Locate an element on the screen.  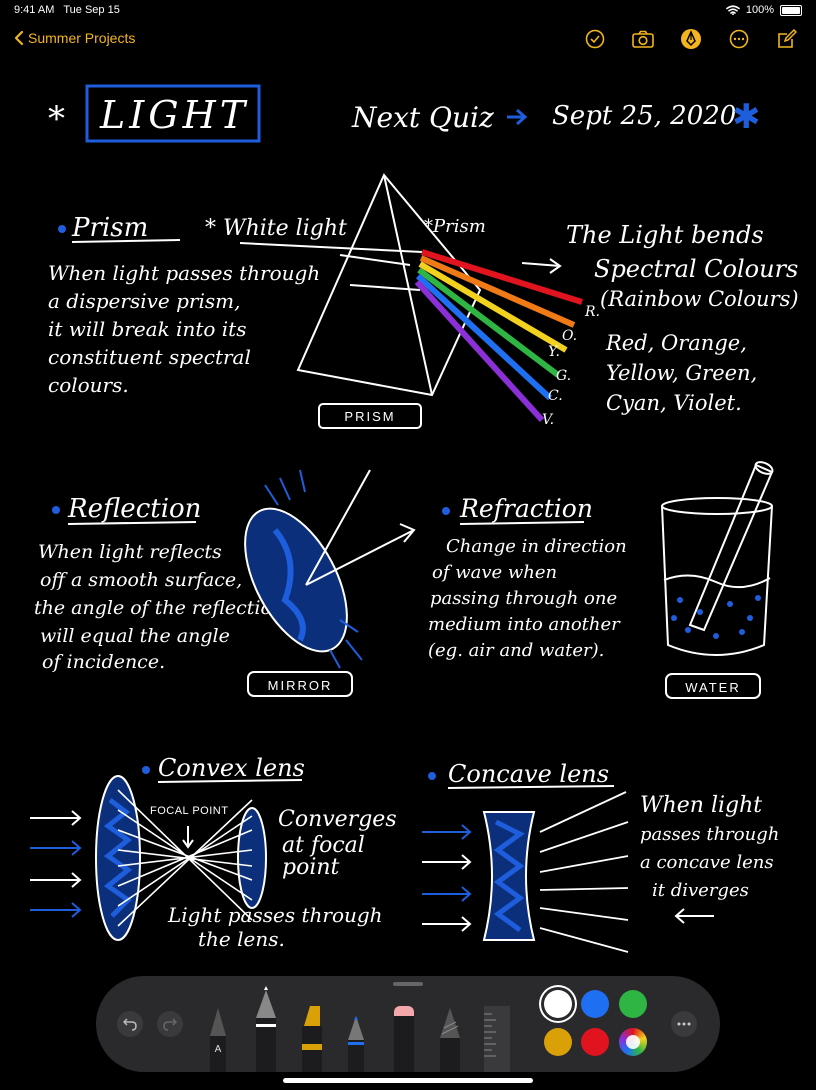
status-time-date: 9:41 AM Tue Sep 15 is located at coordinates (67, 10).